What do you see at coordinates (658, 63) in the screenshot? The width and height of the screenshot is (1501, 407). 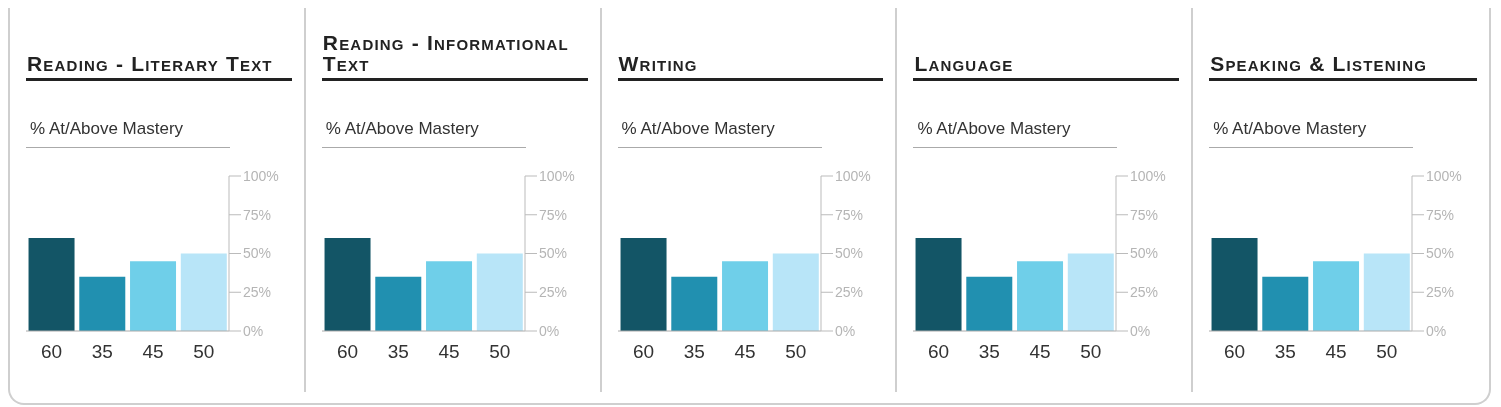 I see `chart-title: Writing` at bounding box center [658, 63].